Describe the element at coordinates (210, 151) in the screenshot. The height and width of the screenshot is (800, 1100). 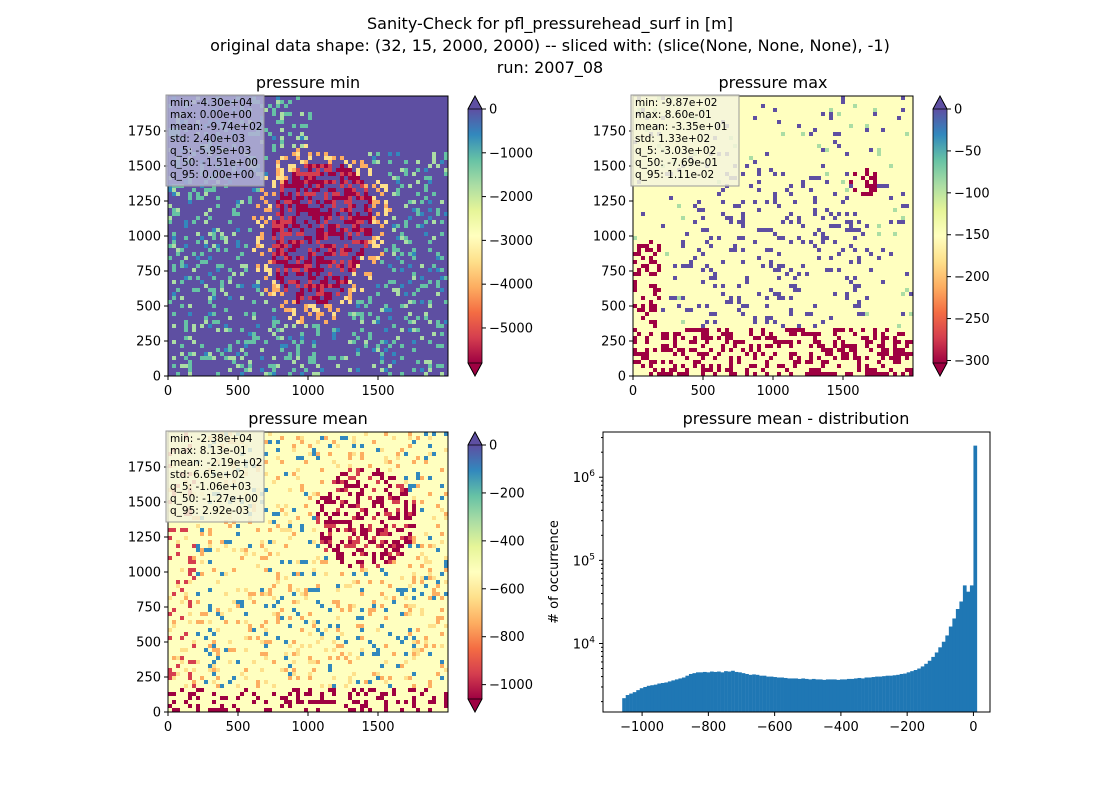
I see `stats-line: q_5: -5.95e+03` at that location.